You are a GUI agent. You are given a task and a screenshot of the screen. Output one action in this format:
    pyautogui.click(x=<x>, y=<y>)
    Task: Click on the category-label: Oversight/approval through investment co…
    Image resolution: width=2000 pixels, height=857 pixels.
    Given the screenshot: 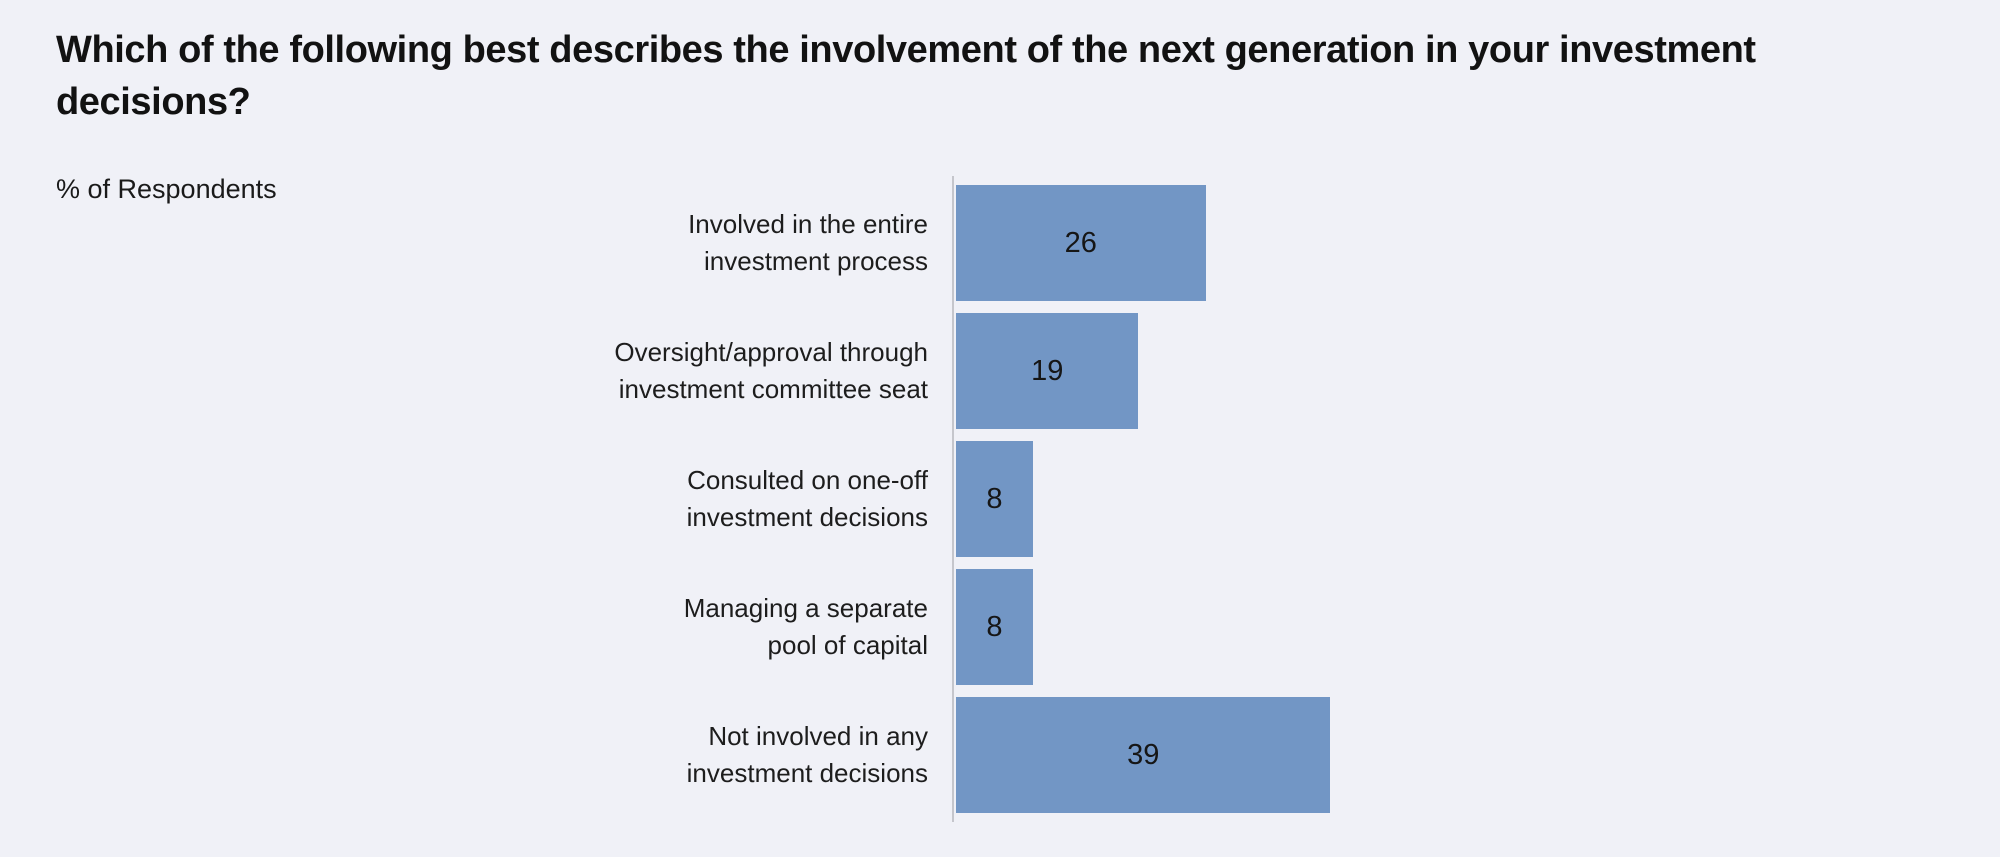 What is the action you would take?
    pyautogui.click(x=771, y=370)
    